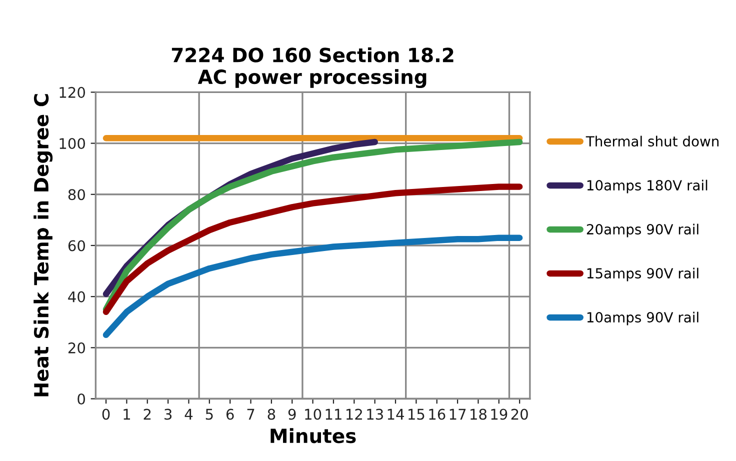 Image resolution: width=736 pixels, height=461 pixels. I want to click on x-tick-label: 4, so click(188, 414).